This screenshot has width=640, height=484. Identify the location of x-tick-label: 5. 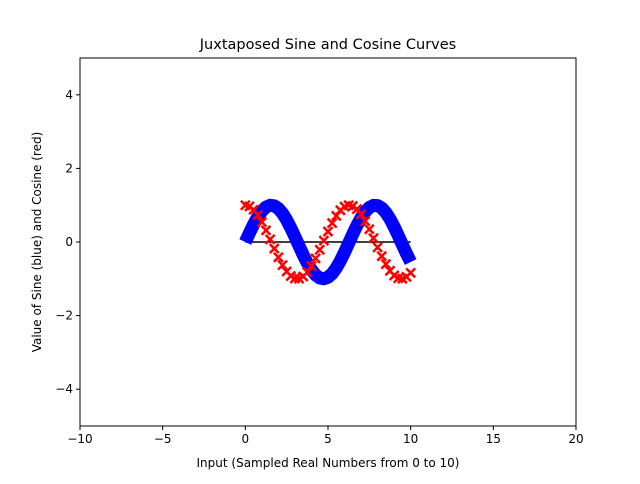
(328, 439).